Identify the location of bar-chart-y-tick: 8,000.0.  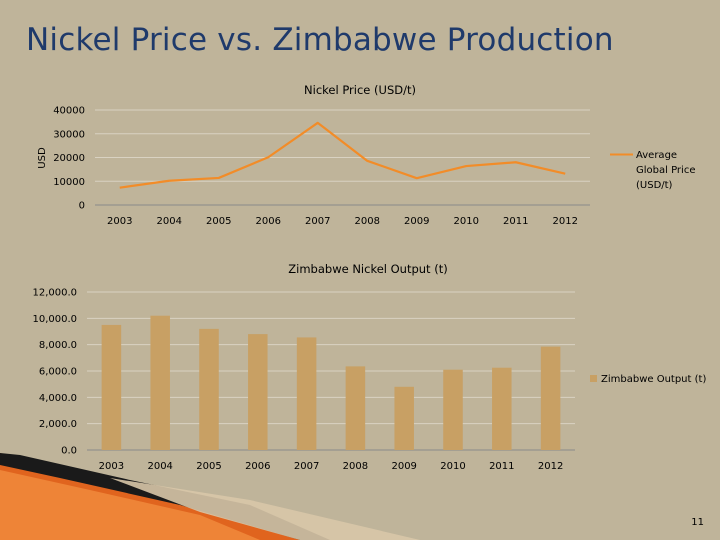
(58, 345).